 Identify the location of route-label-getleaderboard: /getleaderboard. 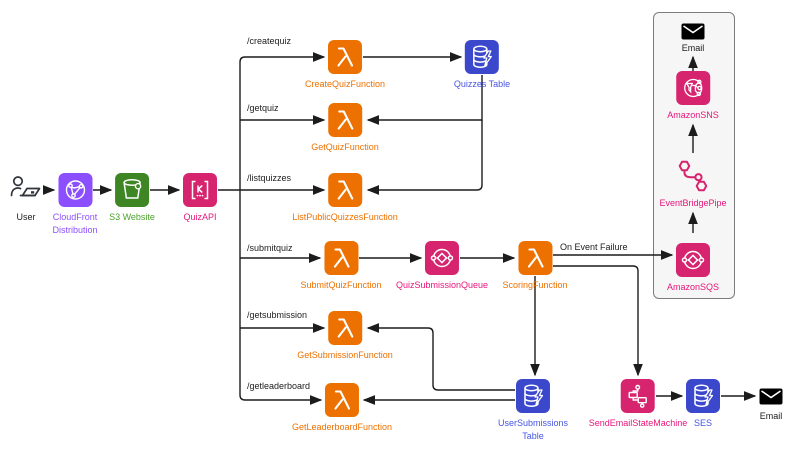
(279, 386).